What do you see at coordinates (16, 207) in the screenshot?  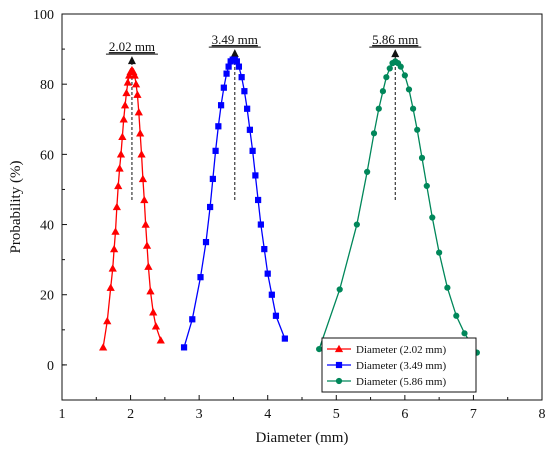 I see `y-axis-title: Probability (%)` at bounding box center [16, 207].